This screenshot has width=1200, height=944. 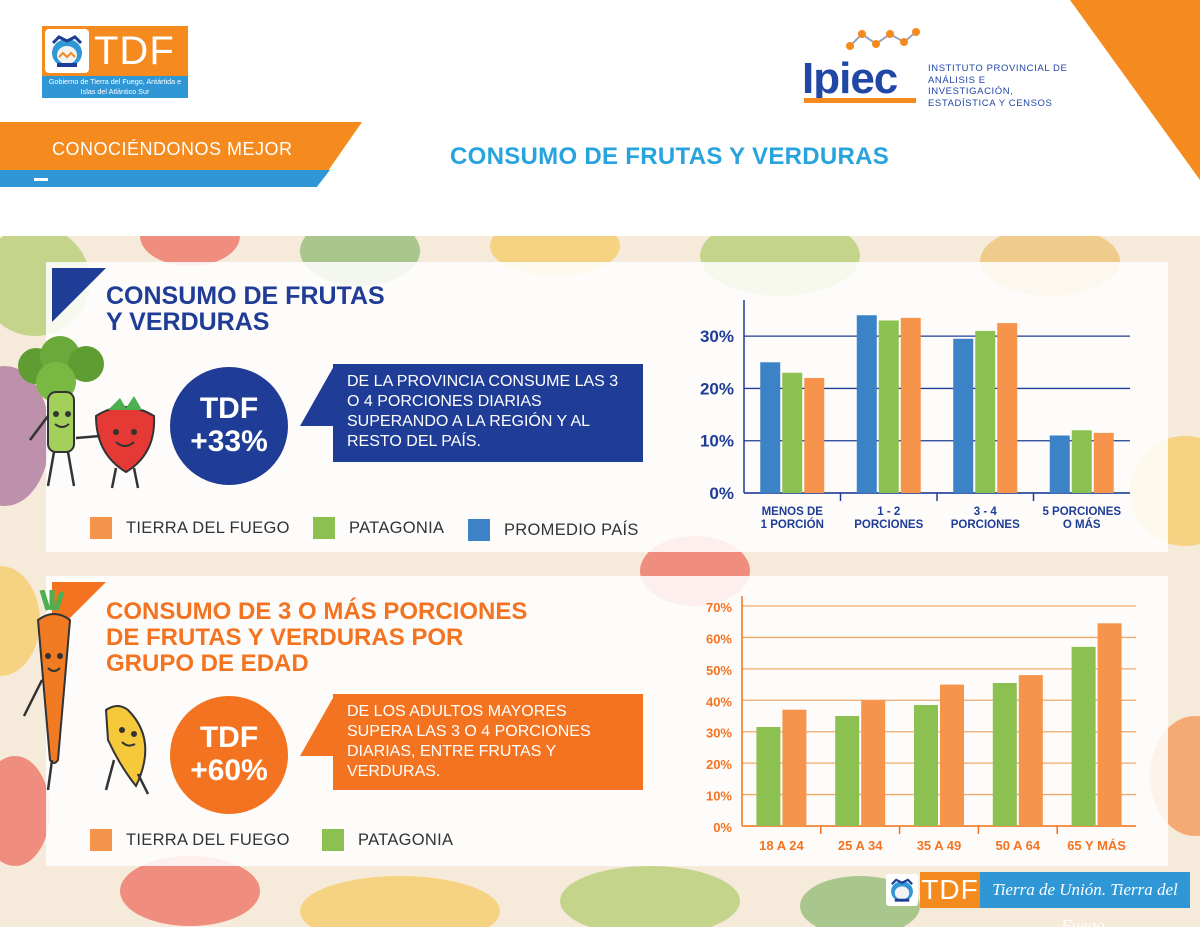 I want to click on x-tick-label: 25 A 34, so click(x=860, y=845).